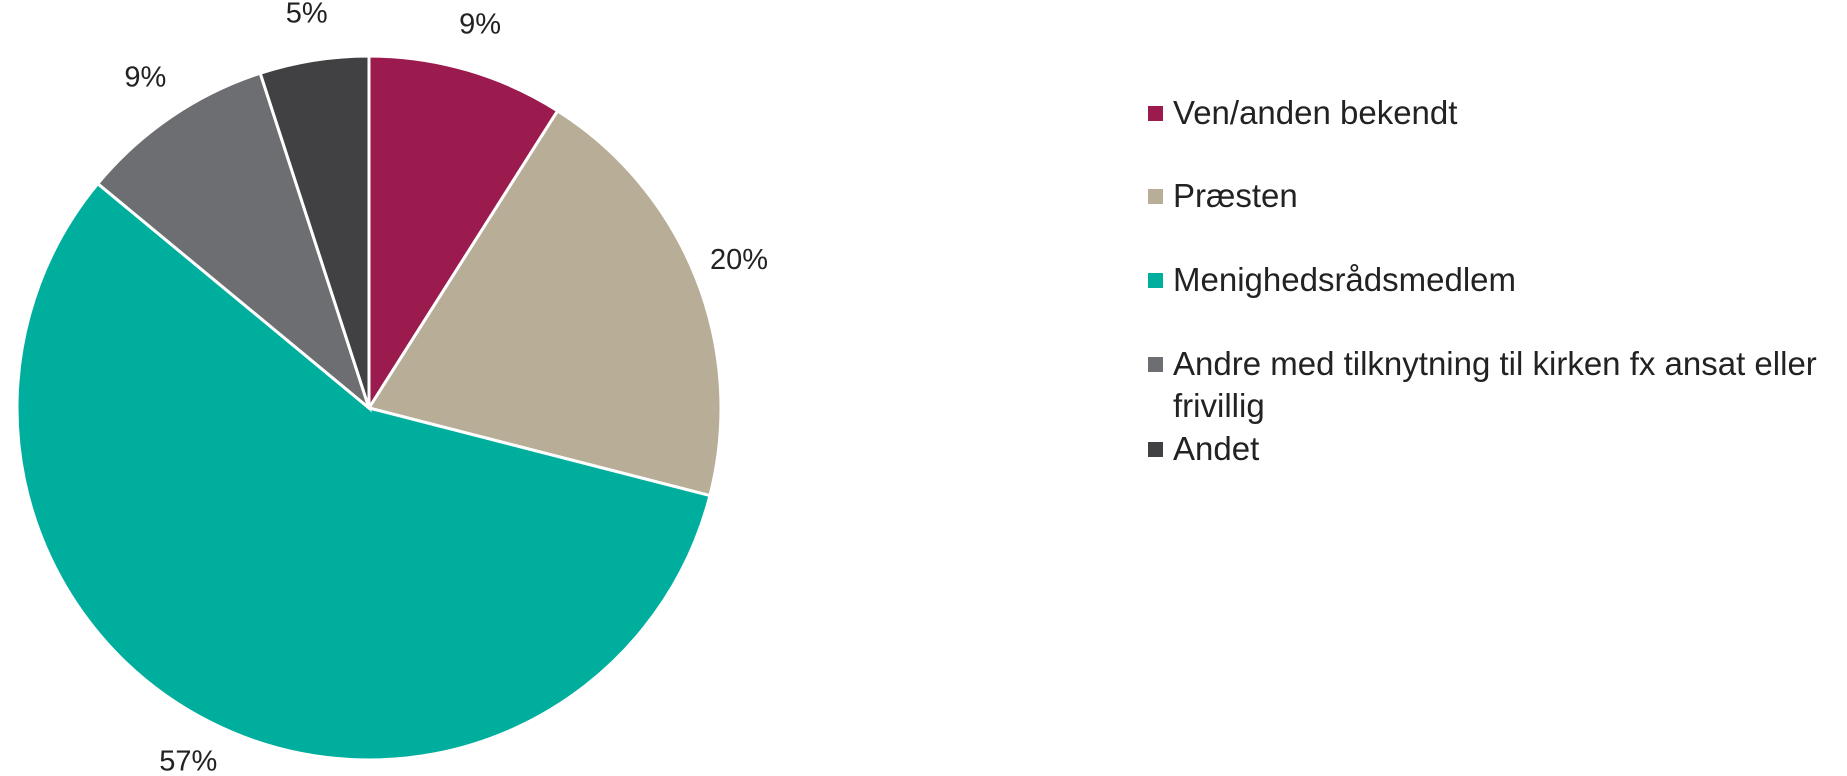 The image size is (1847, 776). I want to click on legend-label: Menighedsrådsmedlem, so click(1345, 279).